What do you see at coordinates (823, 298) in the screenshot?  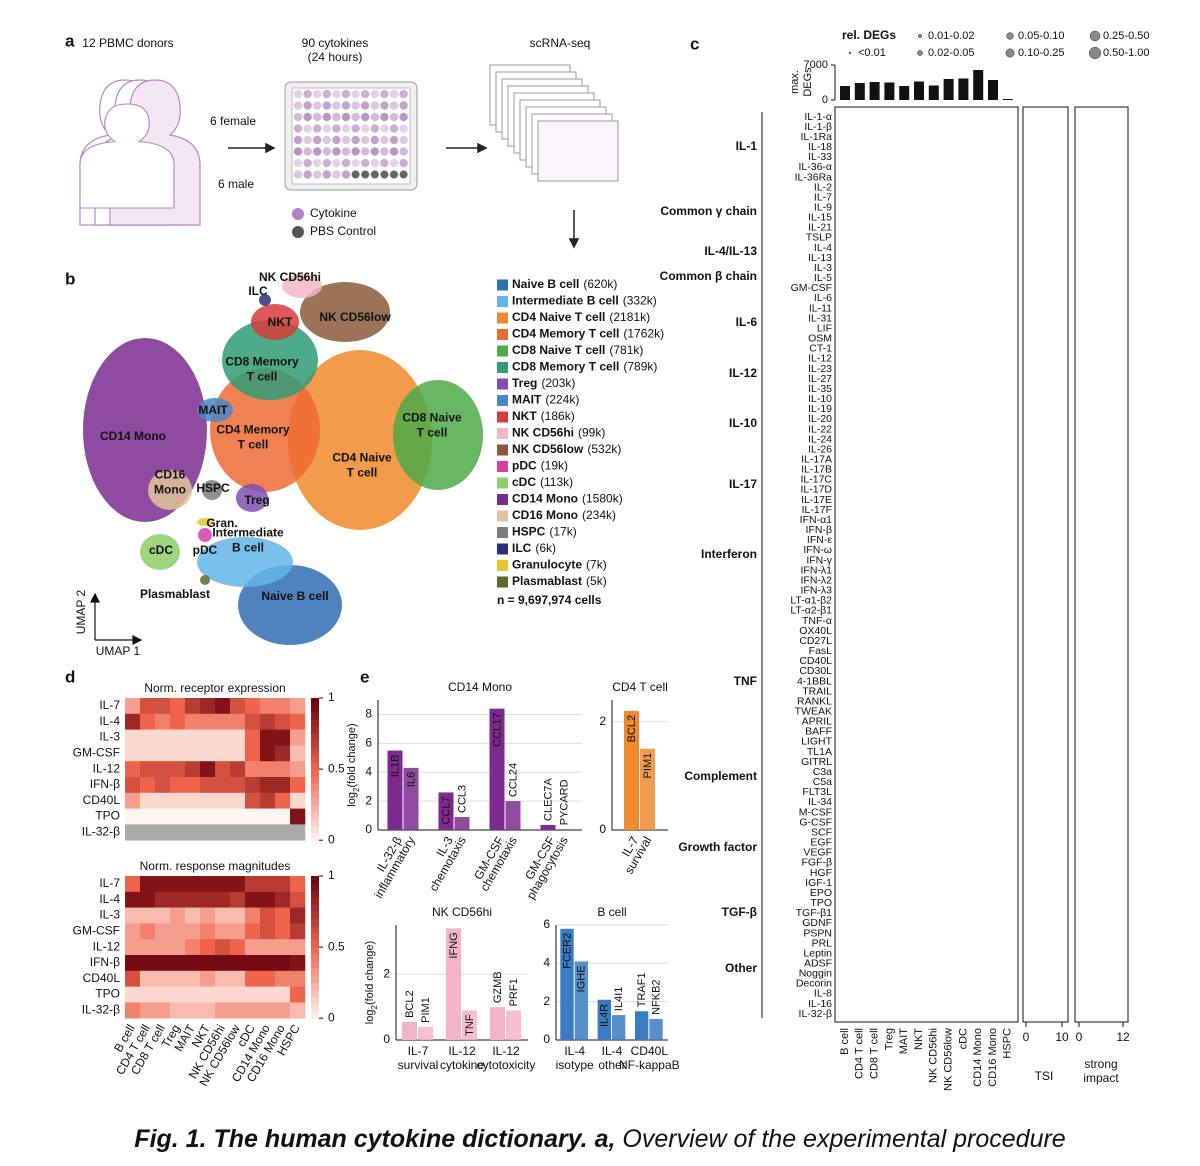 I see `cytokine-label: IL-6` at bounding box center [823, 298].